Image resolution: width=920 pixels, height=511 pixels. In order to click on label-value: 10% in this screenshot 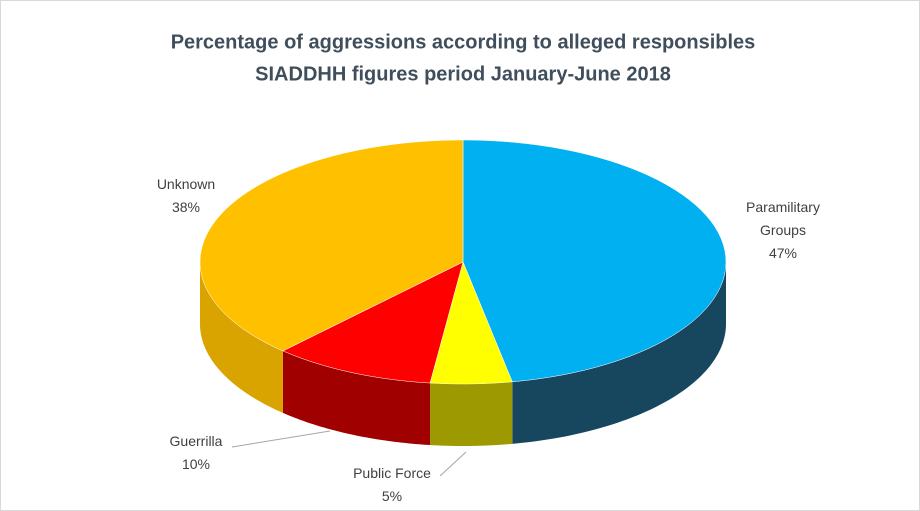, I will do `click(196, 464)`.